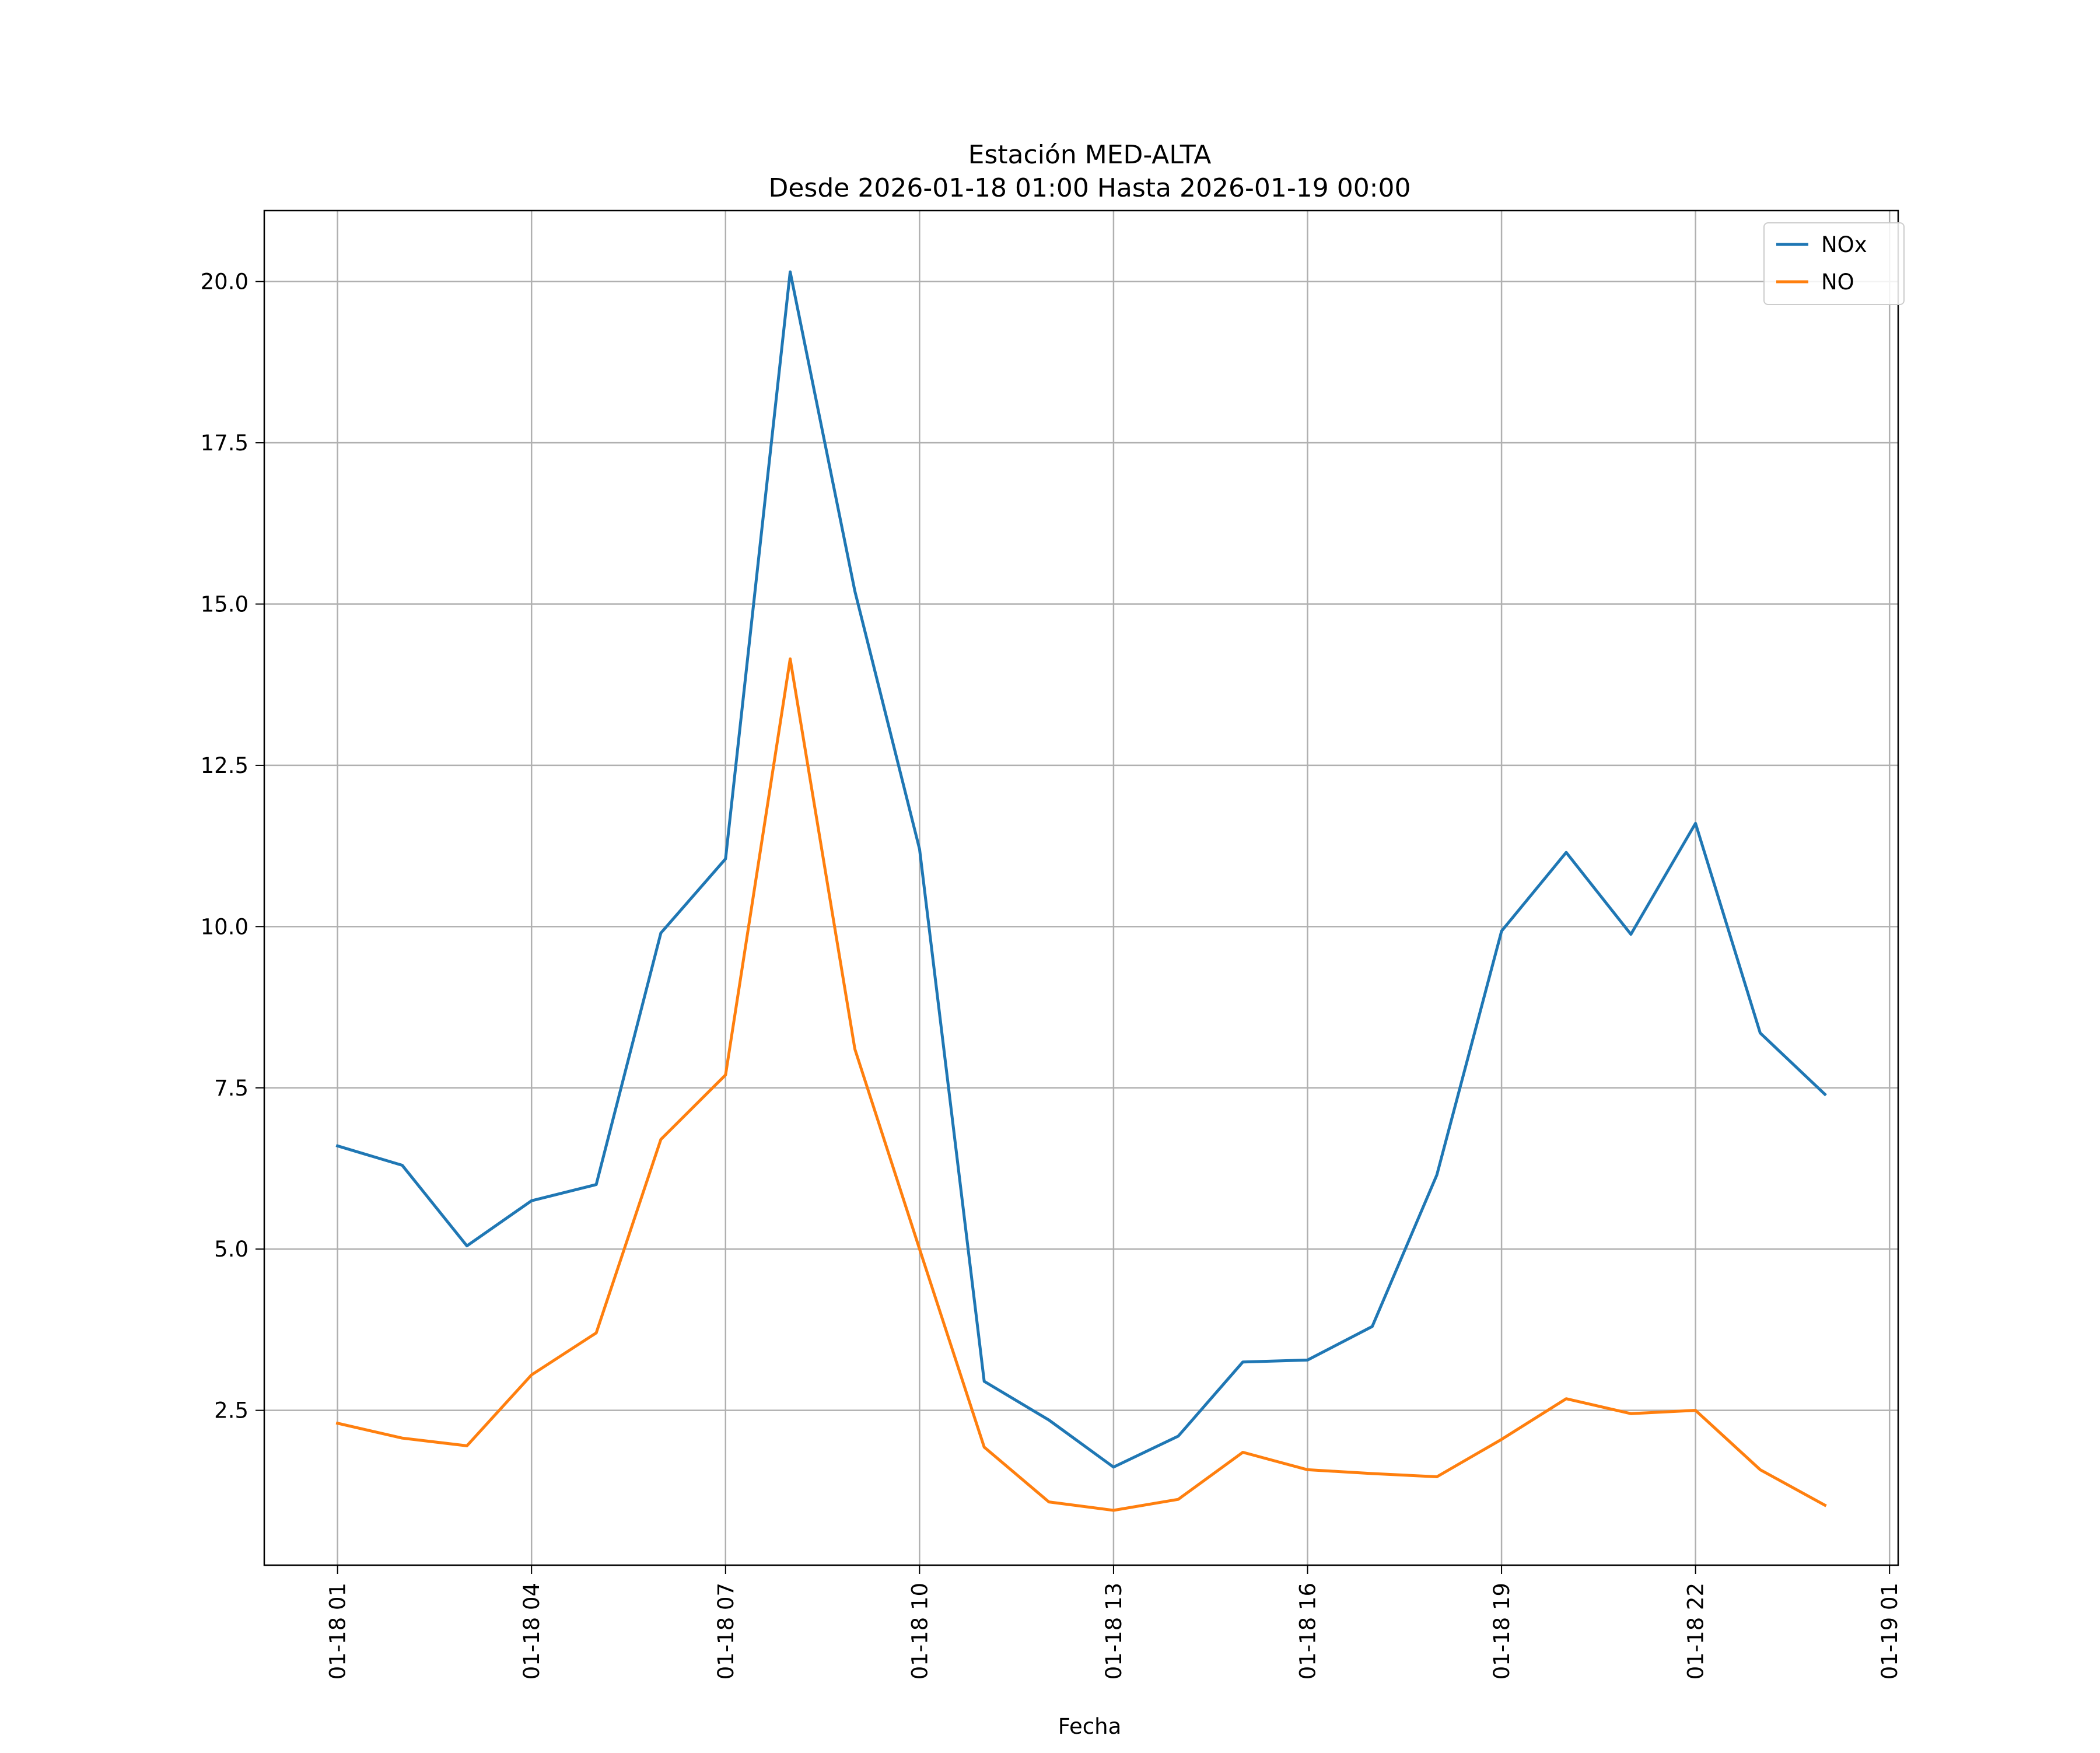 Image resolution: width=2100 pixels, height=1753 pixels. Describe the element at coordinates (1090, 155) in the screenshot. I see `chart-title: Estación MED-ALTA` at that location.